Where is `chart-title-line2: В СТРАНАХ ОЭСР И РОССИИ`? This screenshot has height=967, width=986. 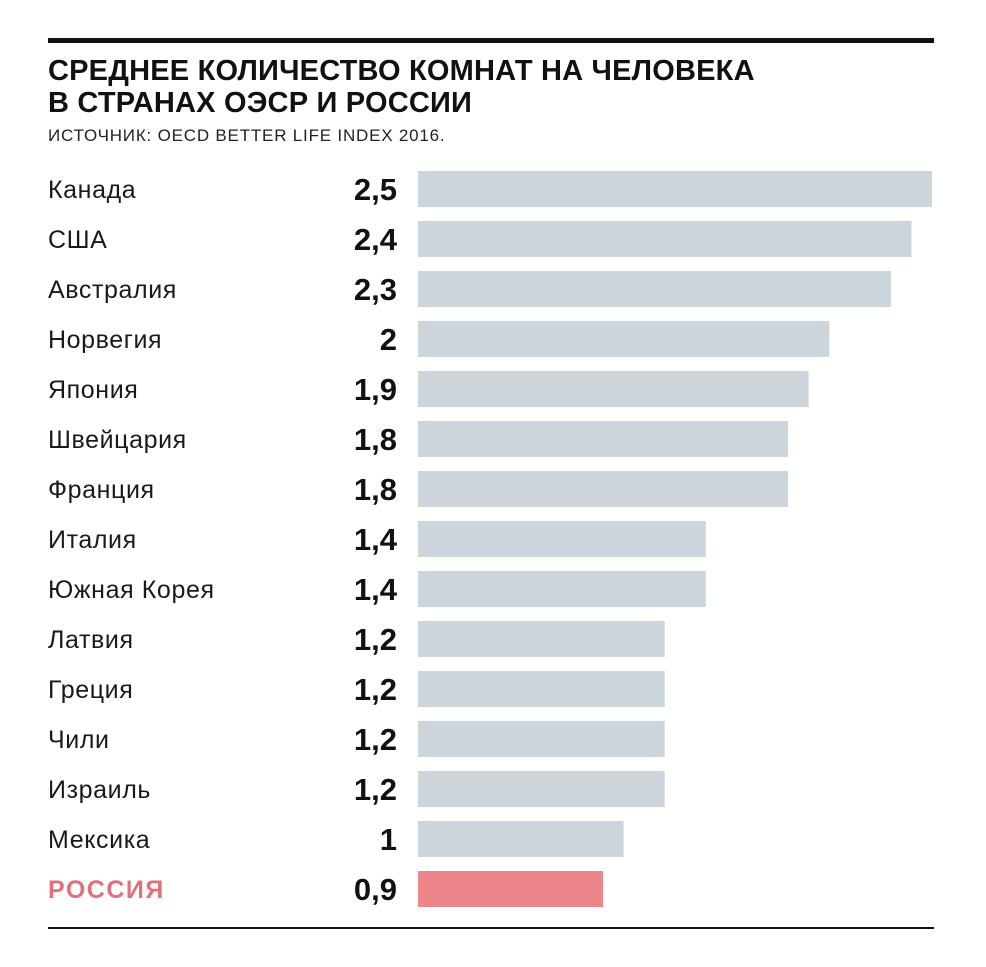
chart-title-line2: В СТРАНАХ ОЭСР И РОССИИ is located at coordinates (260, 103).